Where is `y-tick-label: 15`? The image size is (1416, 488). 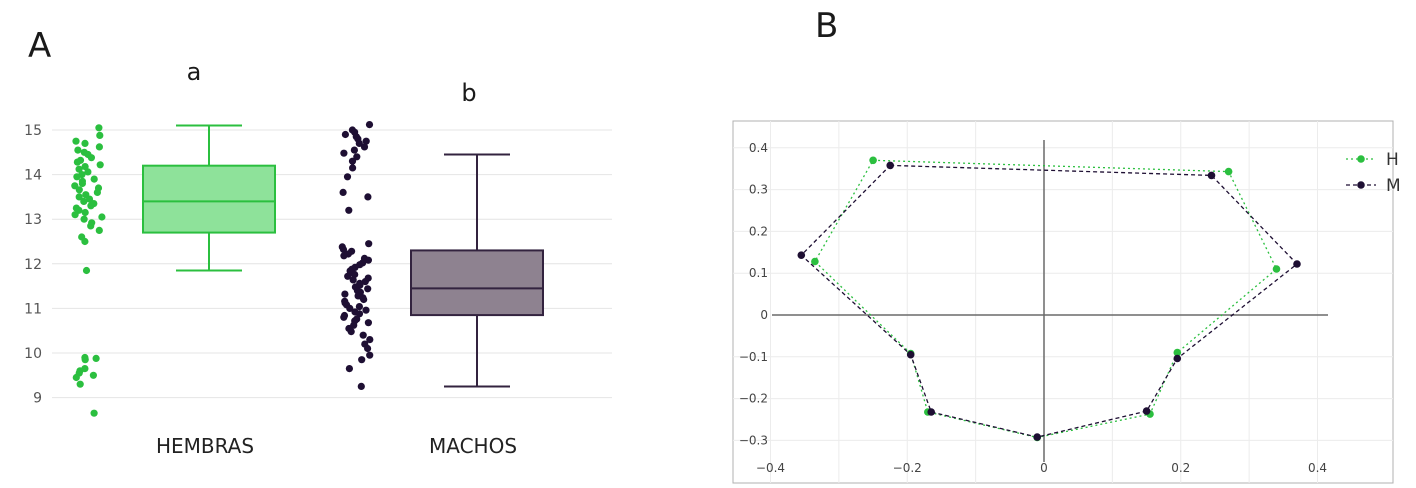 y-tick-label: 15 is located at coordinates (33, 131).